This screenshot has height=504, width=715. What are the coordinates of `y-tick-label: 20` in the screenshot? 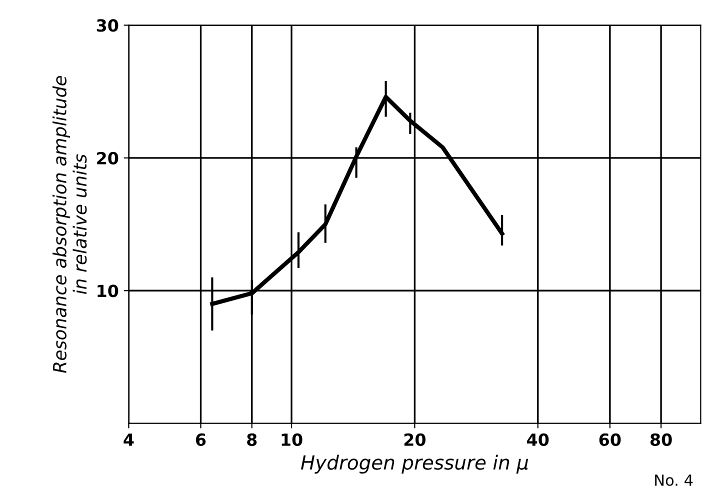 It's located at (107, 158).